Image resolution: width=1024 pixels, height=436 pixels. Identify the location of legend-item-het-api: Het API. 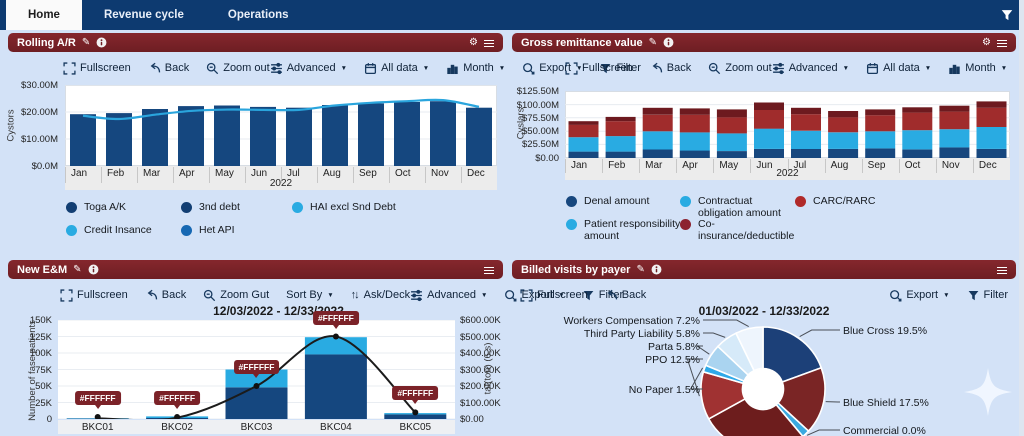
(208, 230).